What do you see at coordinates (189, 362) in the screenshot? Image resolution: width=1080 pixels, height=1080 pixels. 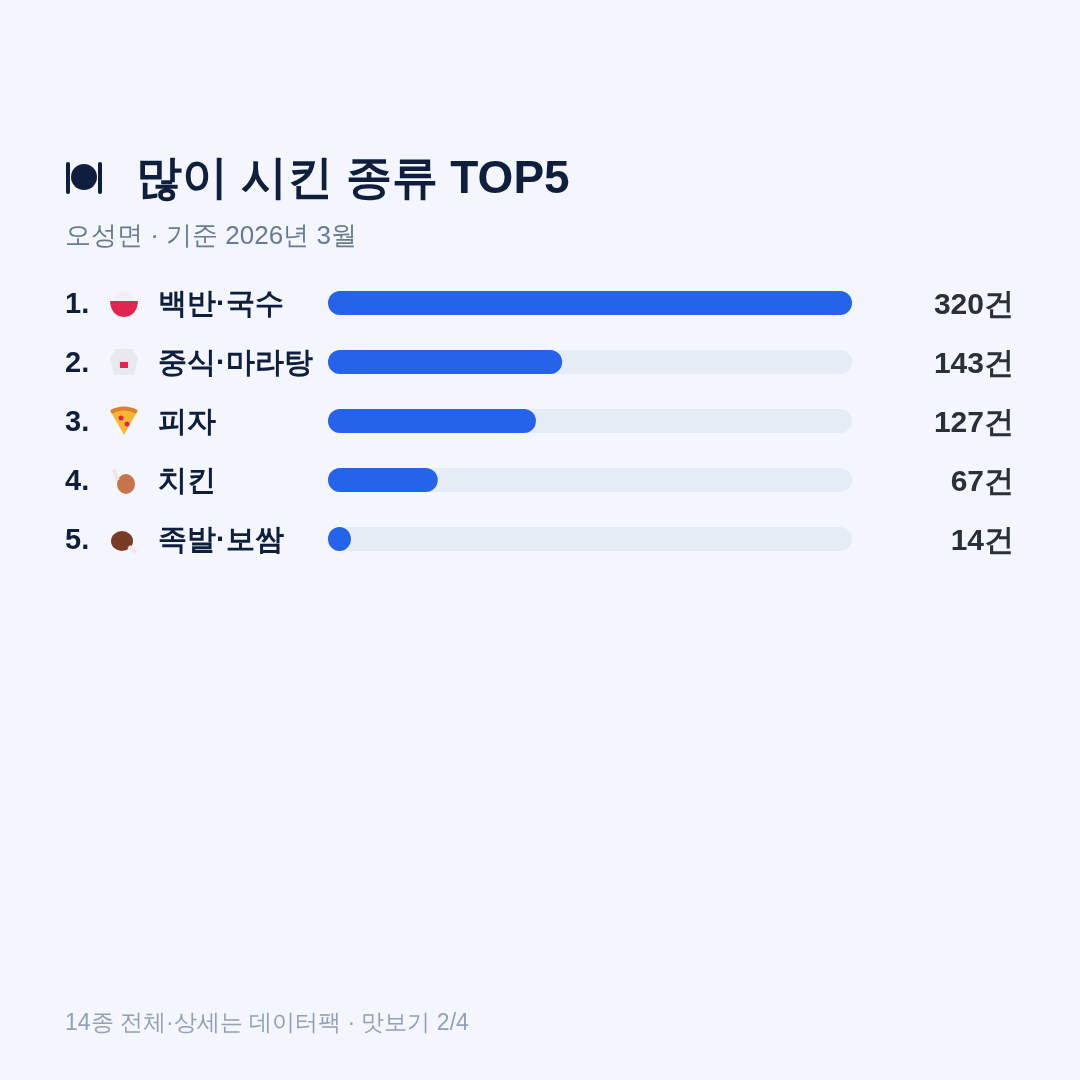 I see `category-label: 2. 중식·마라탕` at bounding box center [189, 362].